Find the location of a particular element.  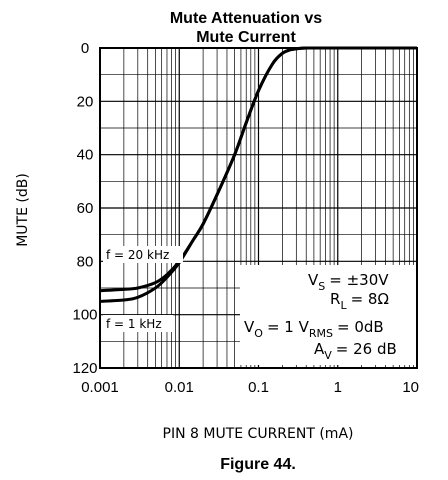

condition-rl: RL = 8Ω is located at coordinates (359, 301).